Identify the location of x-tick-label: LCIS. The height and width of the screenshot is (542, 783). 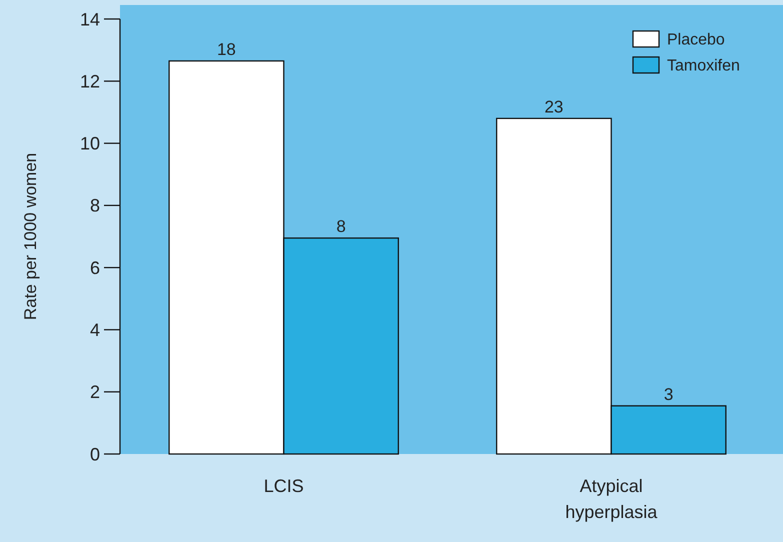
(284, 486).